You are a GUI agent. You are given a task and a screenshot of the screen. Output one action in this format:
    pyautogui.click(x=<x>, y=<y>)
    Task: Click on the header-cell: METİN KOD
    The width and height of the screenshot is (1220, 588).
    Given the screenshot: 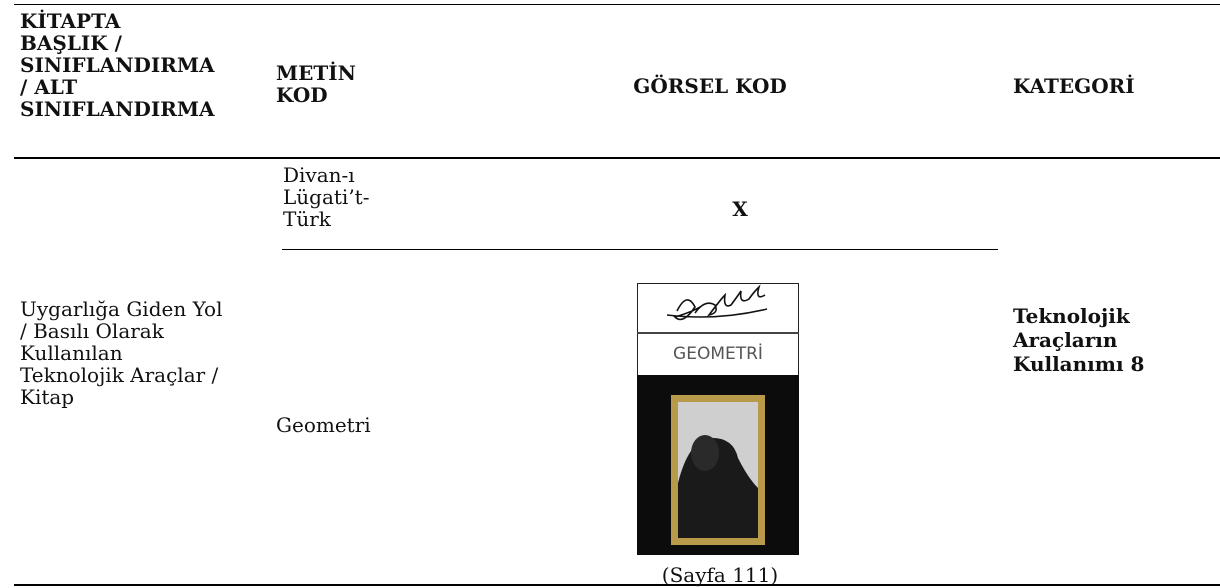 What is the action you would take?
    pyautogui.click(x=316, y=84)
    